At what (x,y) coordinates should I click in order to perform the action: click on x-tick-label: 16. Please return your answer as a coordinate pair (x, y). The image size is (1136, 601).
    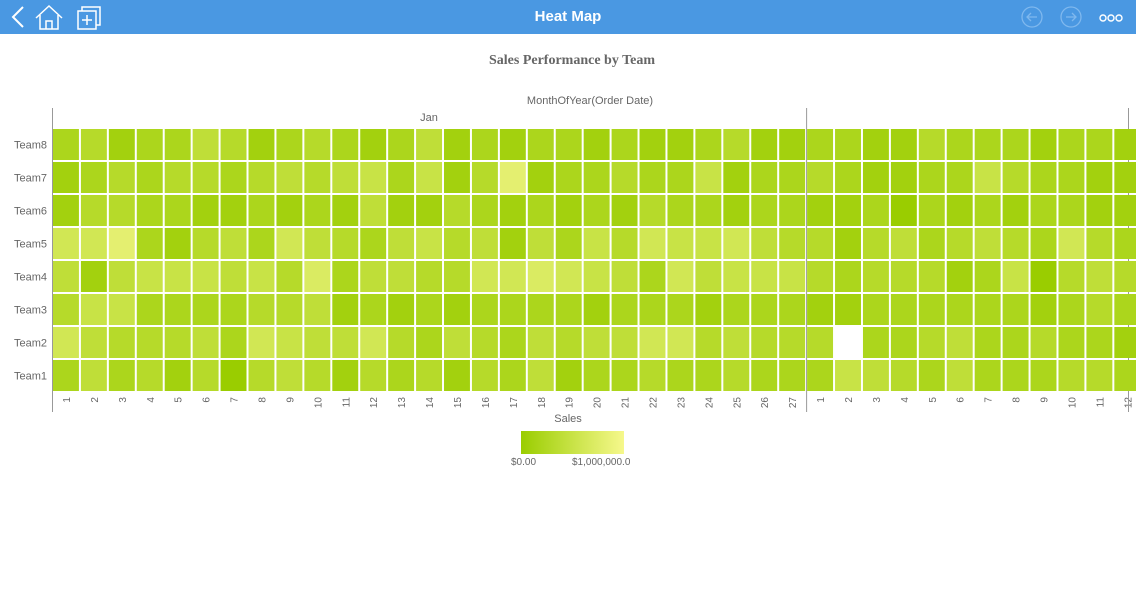
    Looking at the image, I should click on (486, 403).